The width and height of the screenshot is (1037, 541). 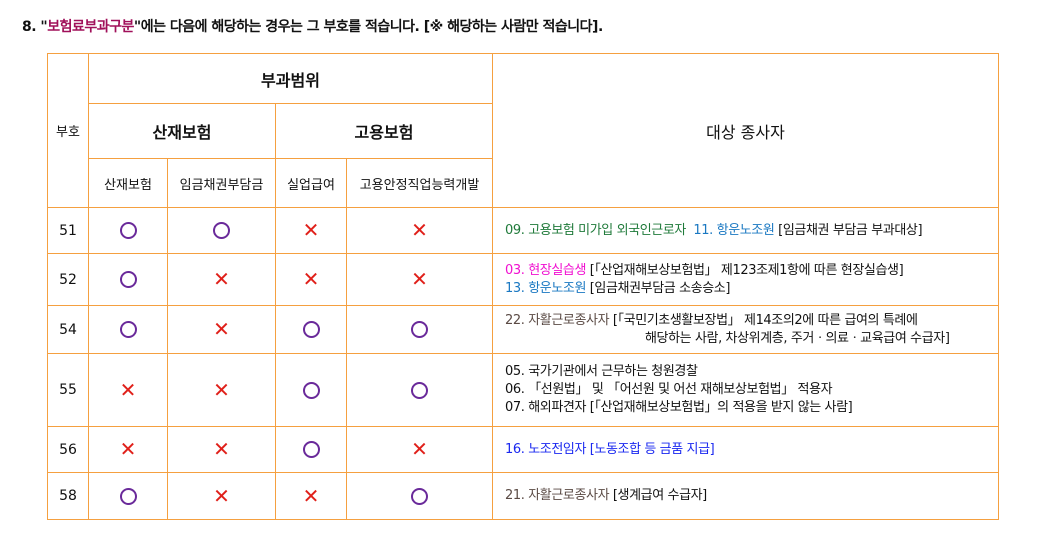 What do you see at coordinates (559, 320) in the screenshot?
I see `description-segment: 22. 자활근로종사자` at bounding box center [559, 320].